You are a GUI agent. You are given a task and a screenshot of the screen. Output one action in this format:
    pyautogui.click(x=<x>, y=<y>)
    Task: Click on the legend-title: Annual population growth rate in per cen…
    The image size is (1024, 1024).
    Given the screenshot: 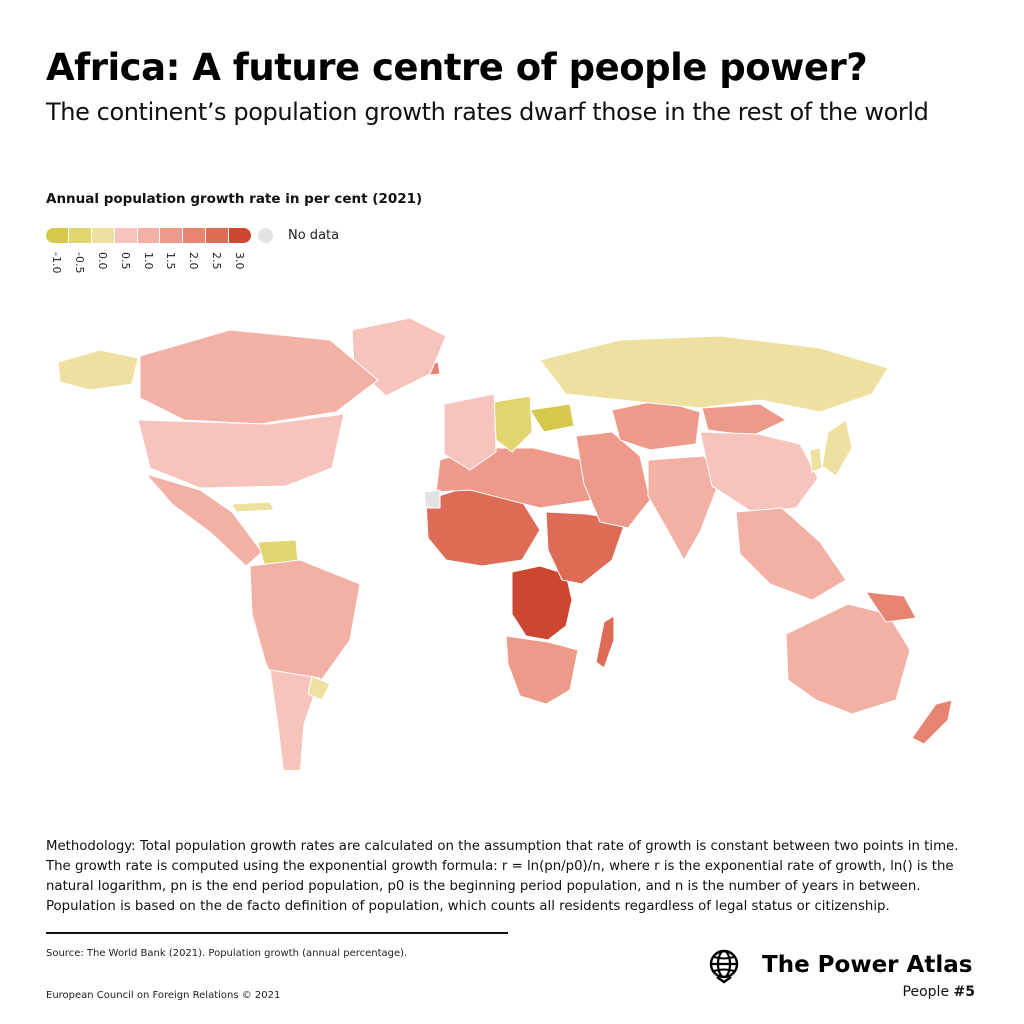 What is the action you would take?
    pyautogui.click(x=234, y=199)
    